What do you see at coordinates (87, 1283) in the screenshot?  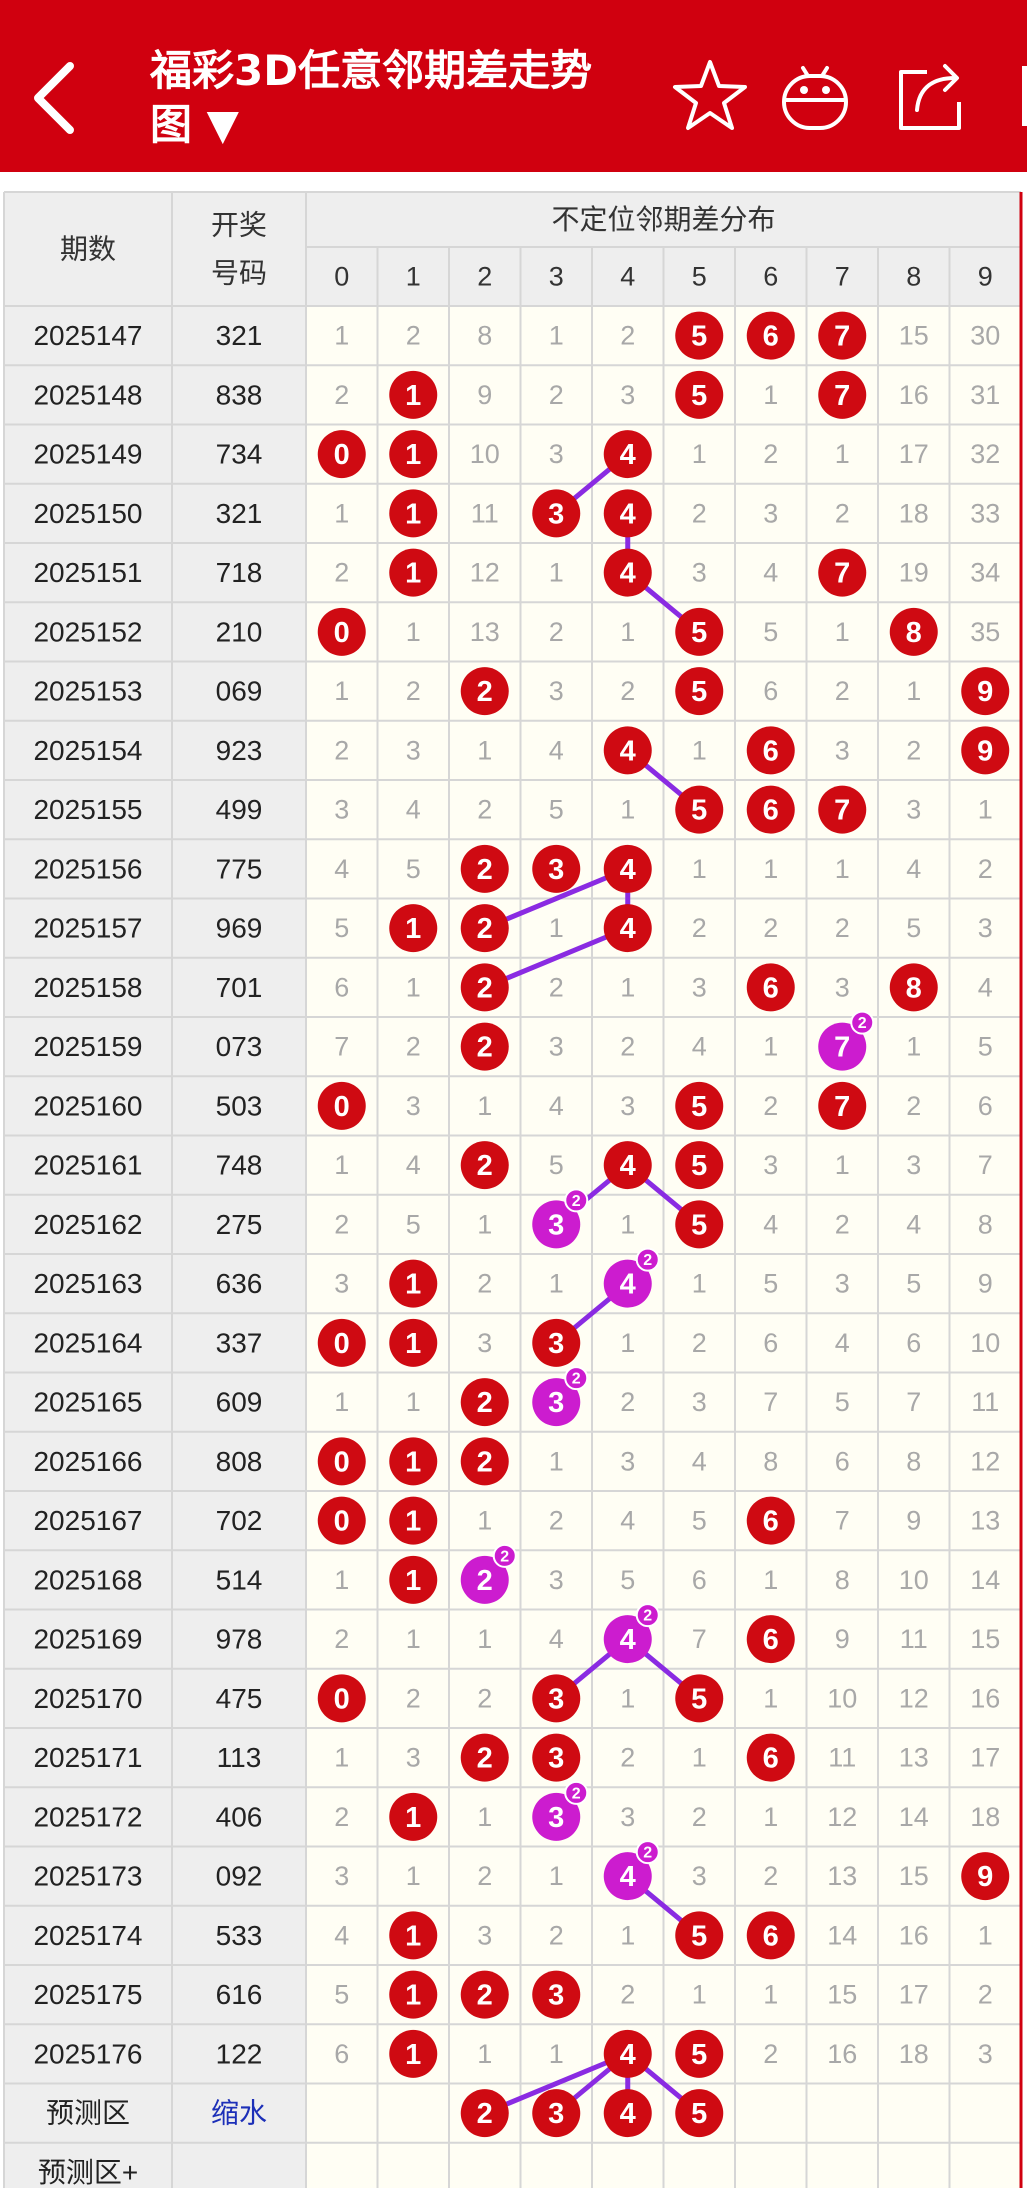 I see `period-cell: 2025163` at bounding box center [87, 1283].